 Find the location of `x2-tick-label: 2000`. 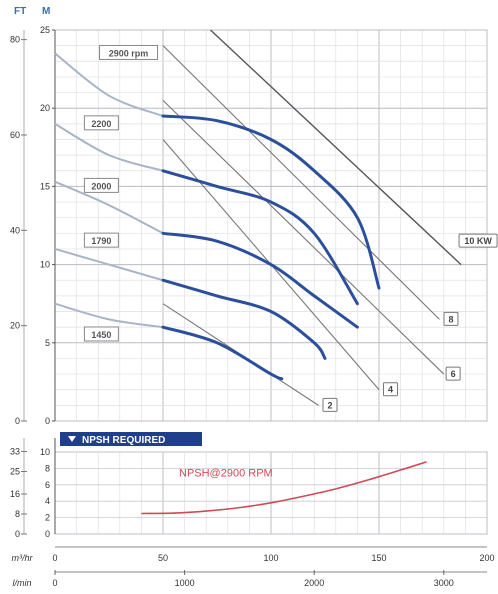

x2-tick-label: 2000 is located at coordinates (314, 583).